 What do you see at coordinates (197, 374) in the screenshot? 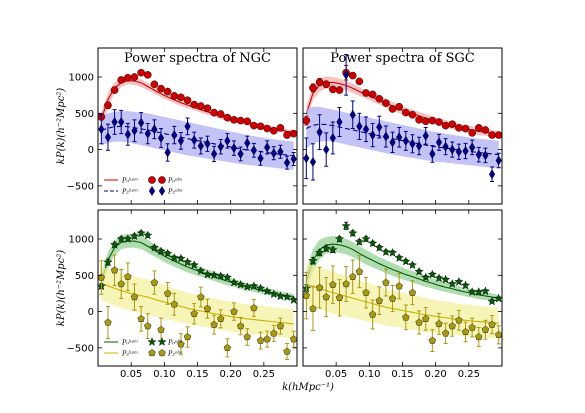
I see `x-tick-label-bottom-left-2: 0.15` at bounding box center [197, 374].